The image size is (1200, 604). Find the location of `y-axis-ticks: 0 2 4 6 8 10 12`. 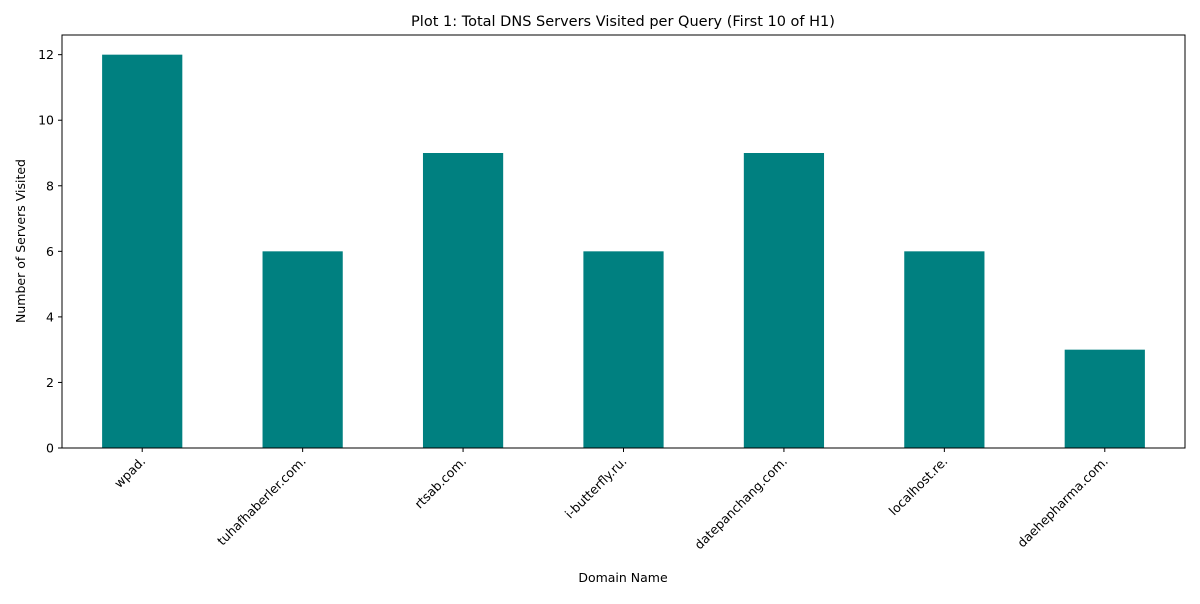

y-axis-ticks: 0 2 4 6 8 10 12 is located at coordinates (50, 251).